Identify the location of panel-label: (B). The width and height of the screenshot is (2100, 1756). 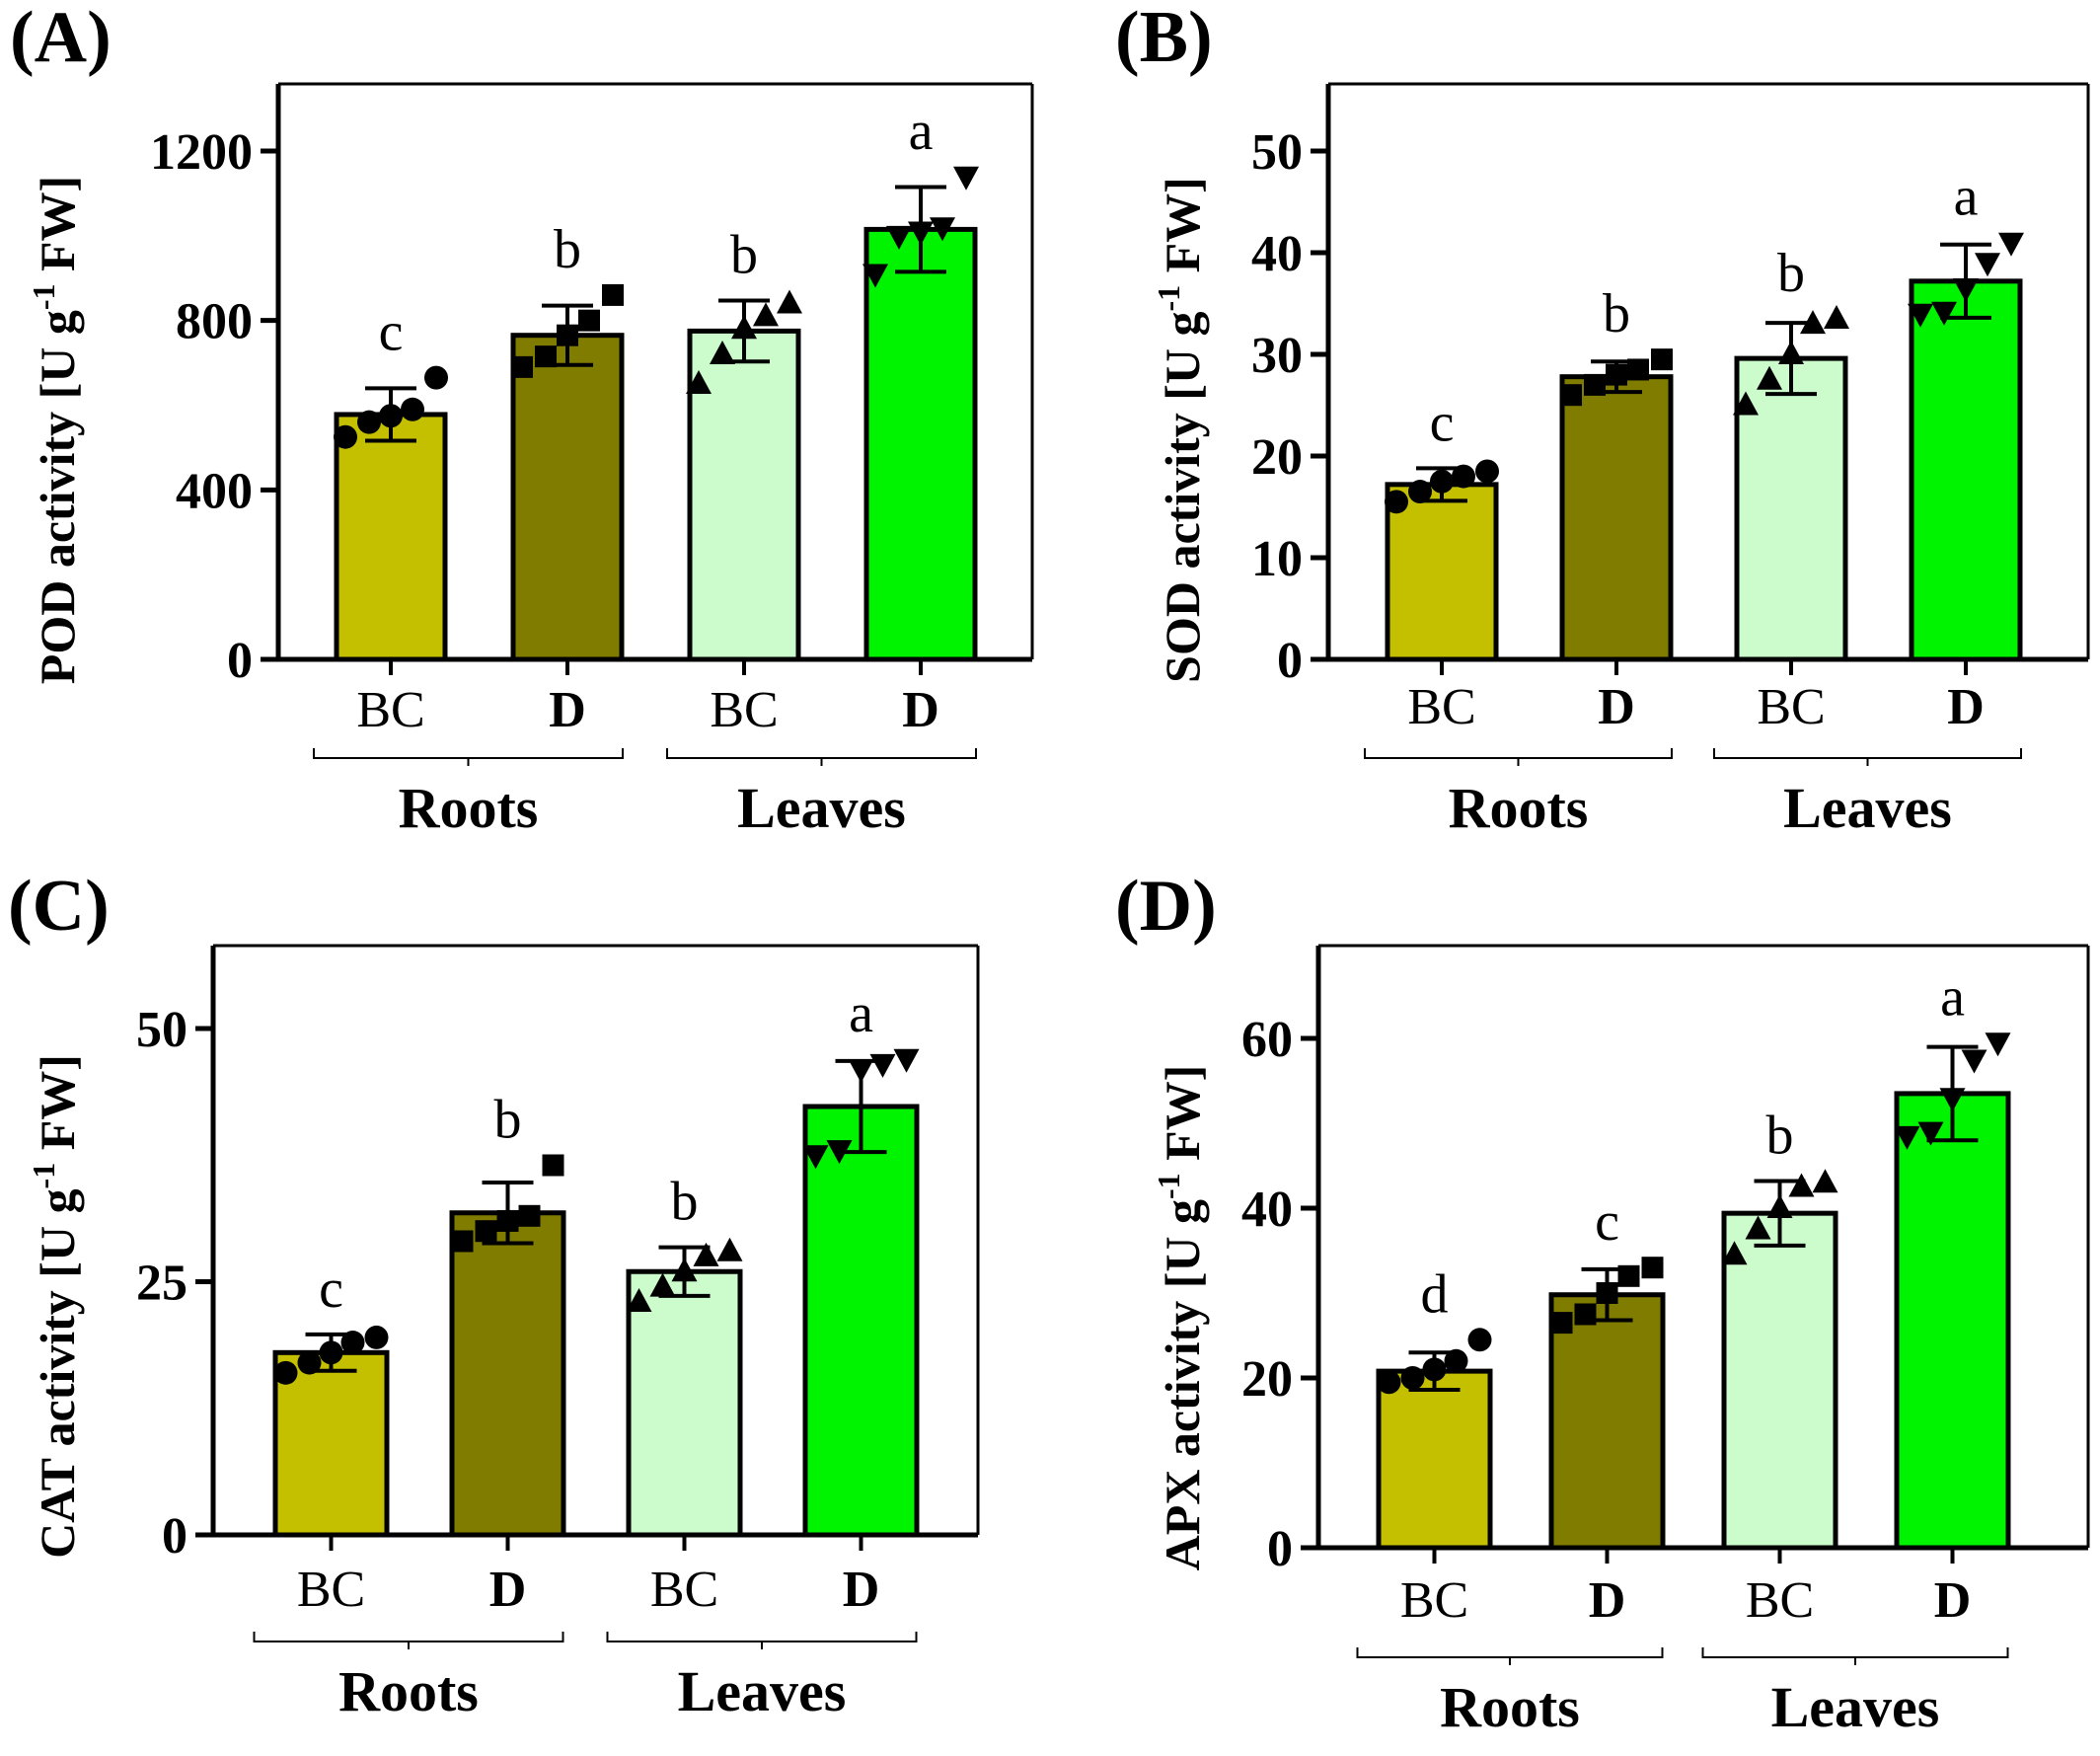
(1164, 39).